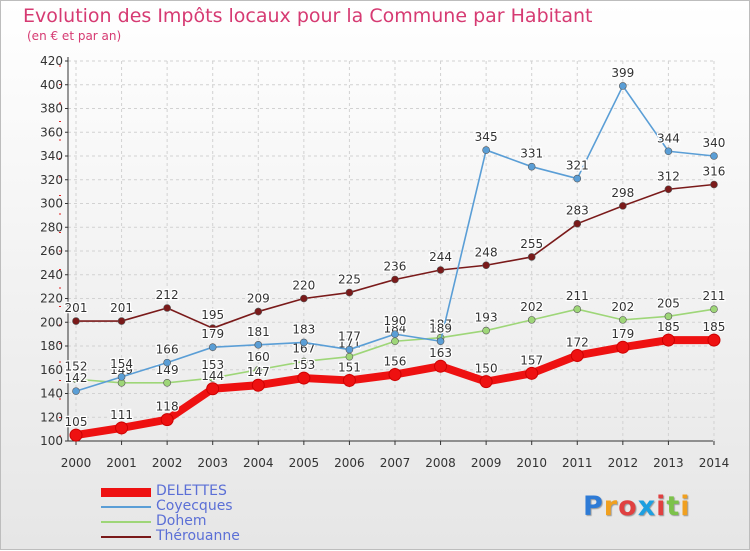 The image size is (750, 551). Describe the element at coordinates (51, 132) in the screenshot. I see `y-tick-label: 360` at that location.